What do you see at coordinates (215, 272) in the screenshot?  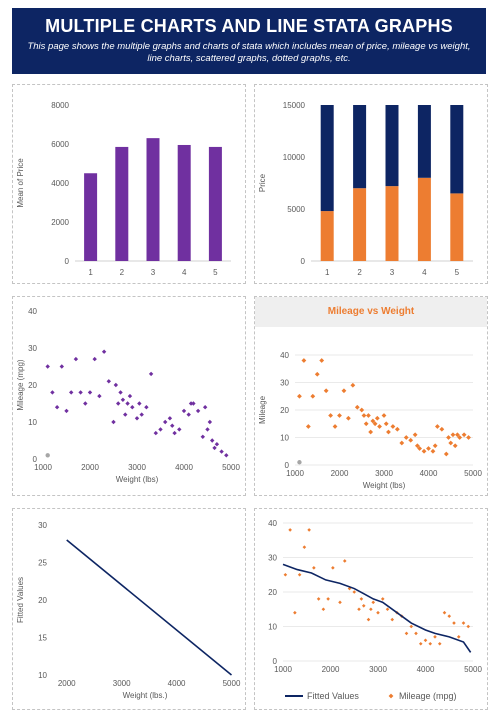 I see `x-tick-label: 5` at bounding box center [215, 272].